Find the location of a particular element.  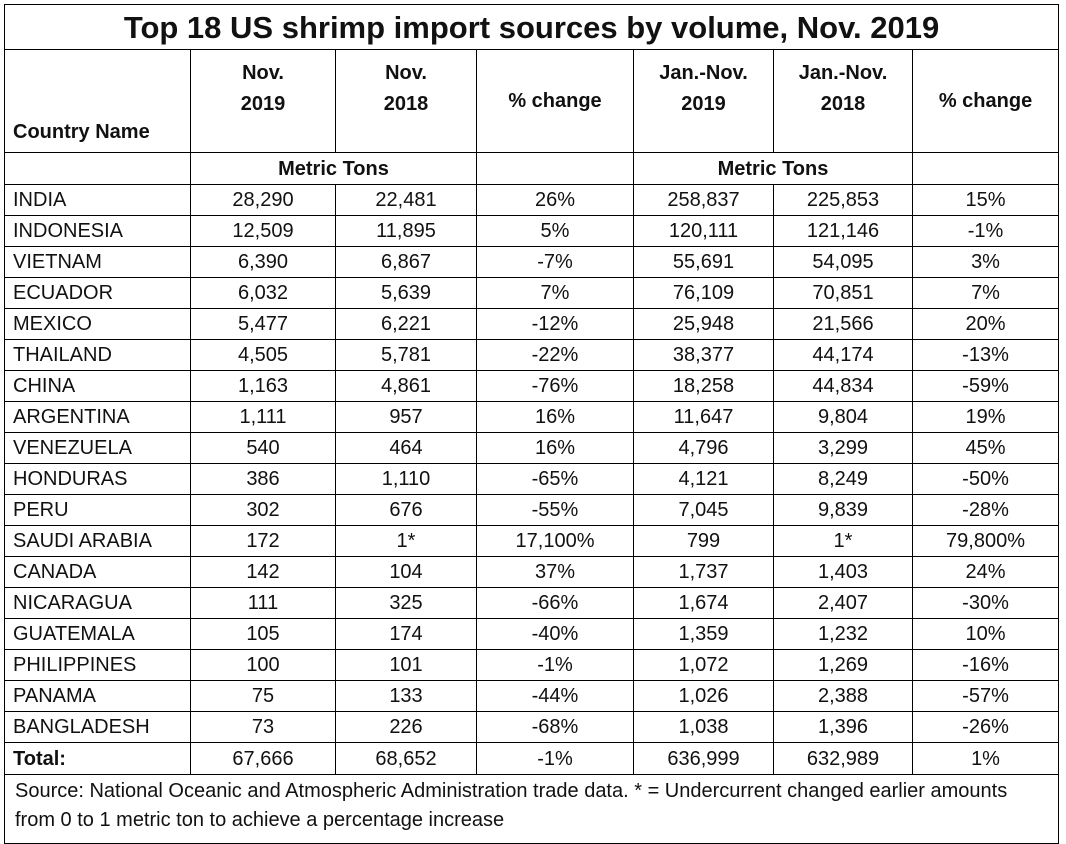

cell-country: ECUADOR is located at coordinates (97, 293).